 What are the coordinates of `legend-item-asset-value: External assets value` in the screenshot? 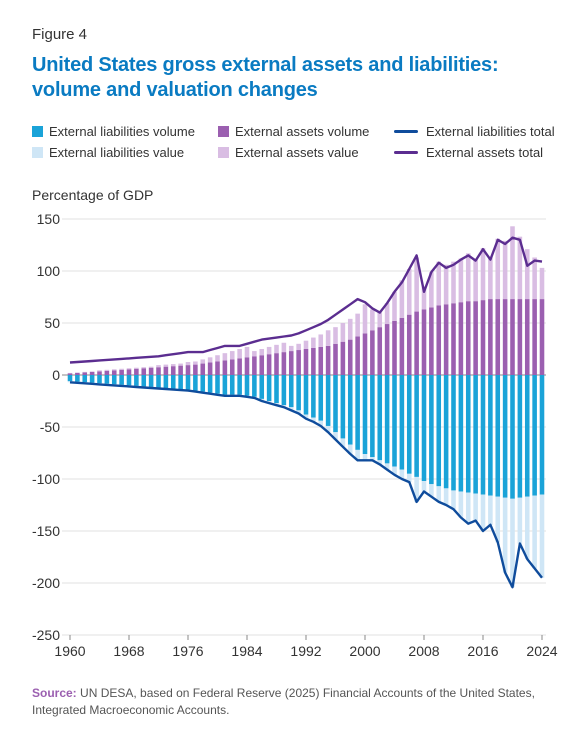 It's located at (288, 152).